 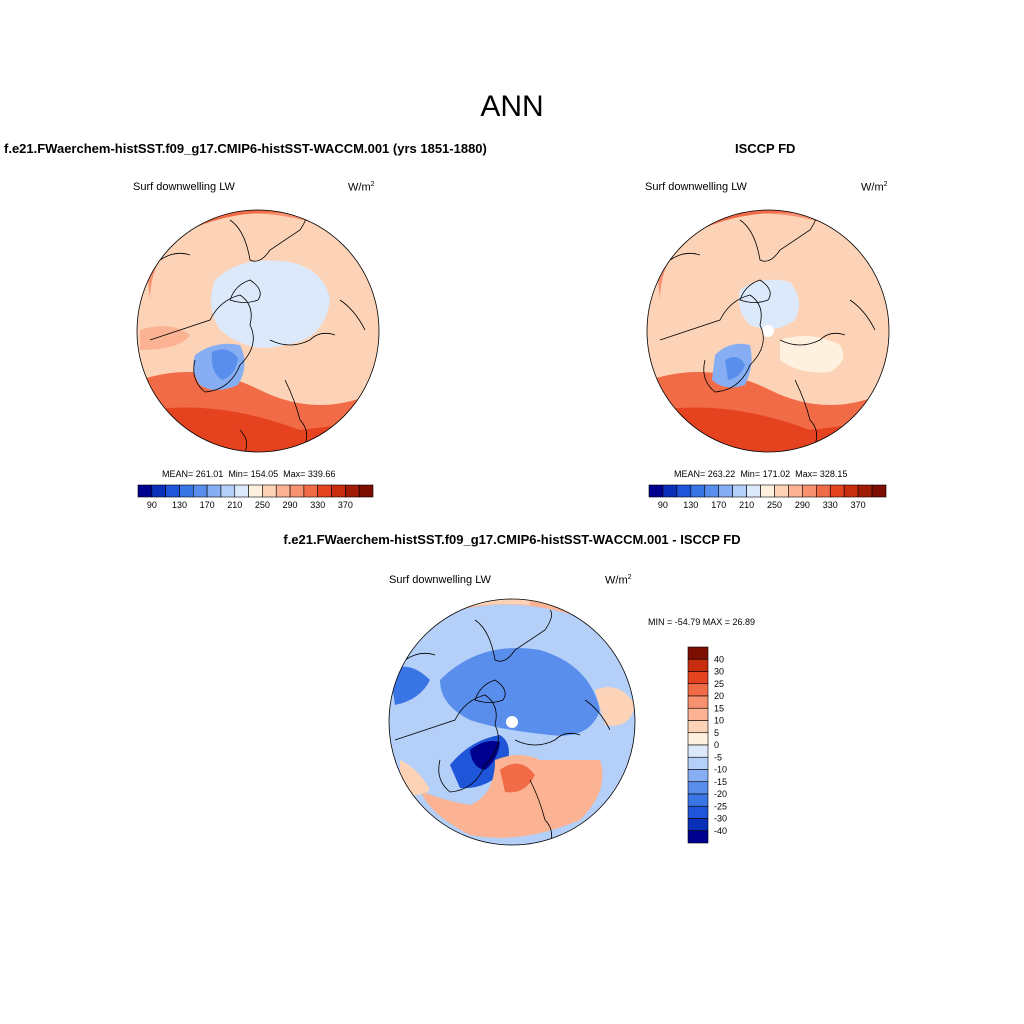 I want to click on panel-1-colorbar-tick-label: 130, so click(x=179, y=505).